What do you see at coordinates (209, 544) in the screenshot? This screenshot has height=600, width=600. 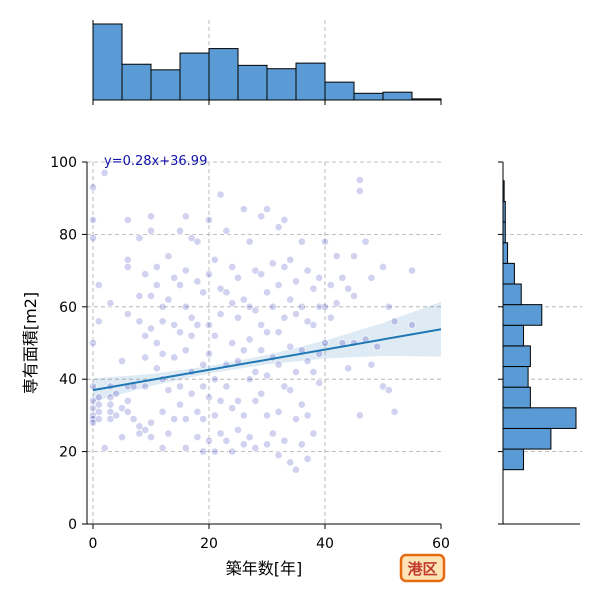 I see `x-tick-label: 20` at bounding box center [209, 544].